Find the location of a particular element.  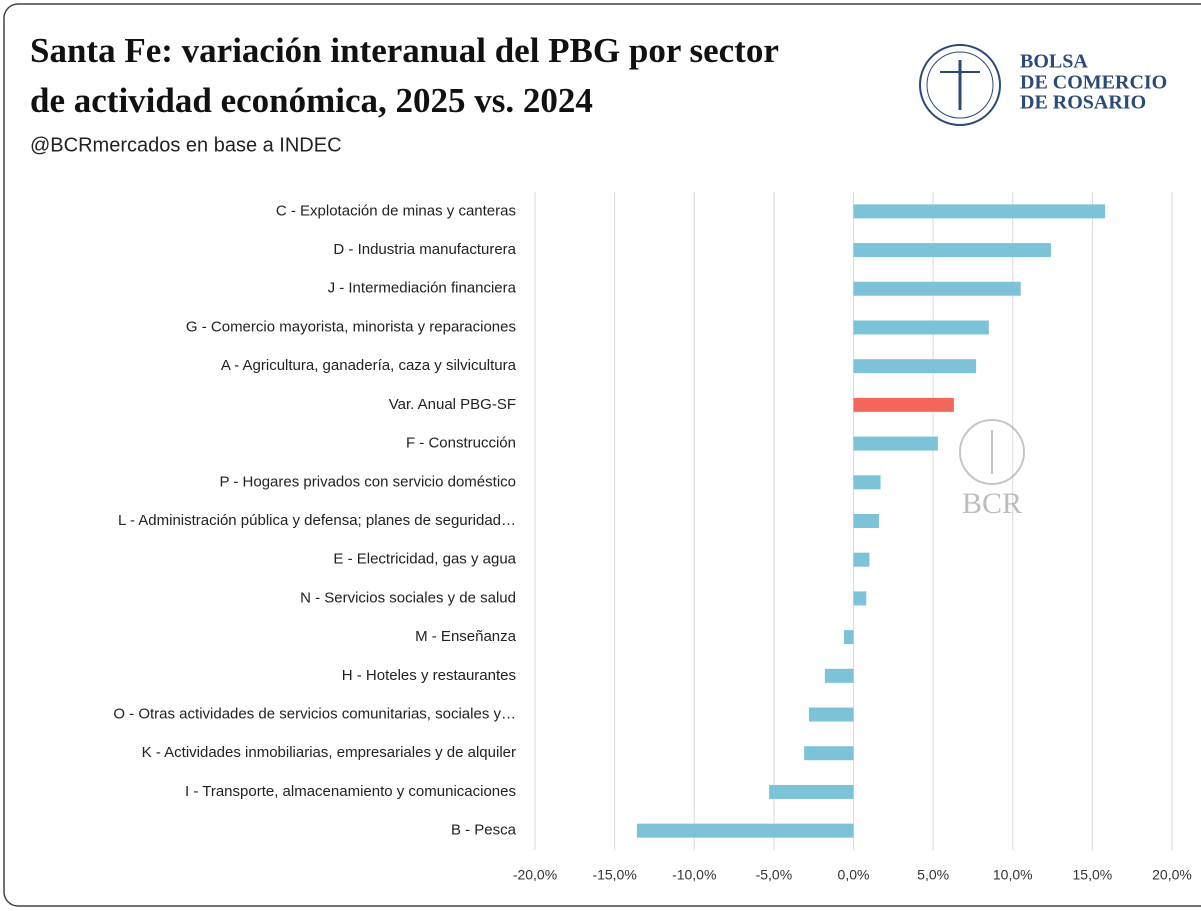

logo: BOLSA DE COMERCIO DE ROSARIO is located at coordinates (1043, 85).